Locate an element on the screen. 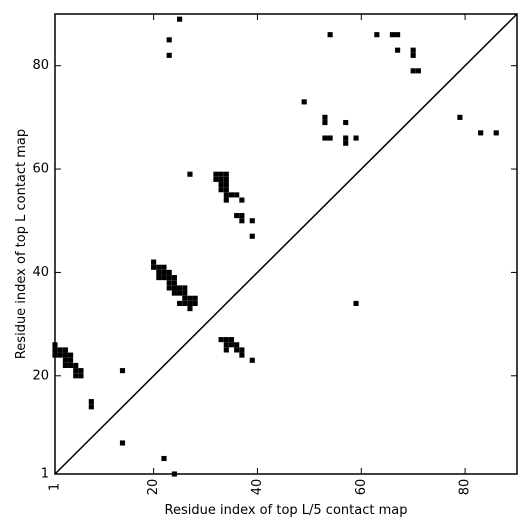 This screenshot has height=531, width=531. x-tick-label: 80 is located at coordinates (465, 487).